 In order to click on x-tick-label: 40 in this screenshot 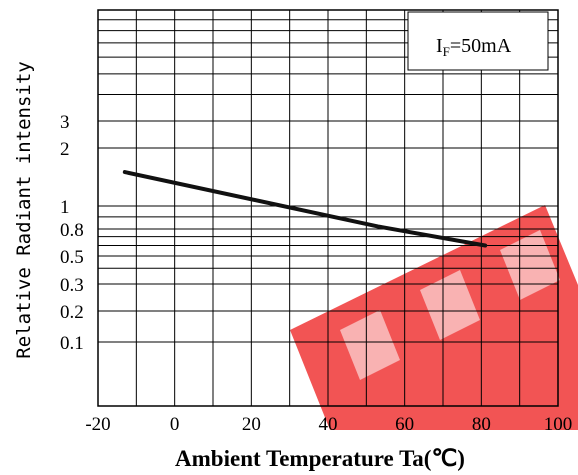, I will do `click(328, 424)`.